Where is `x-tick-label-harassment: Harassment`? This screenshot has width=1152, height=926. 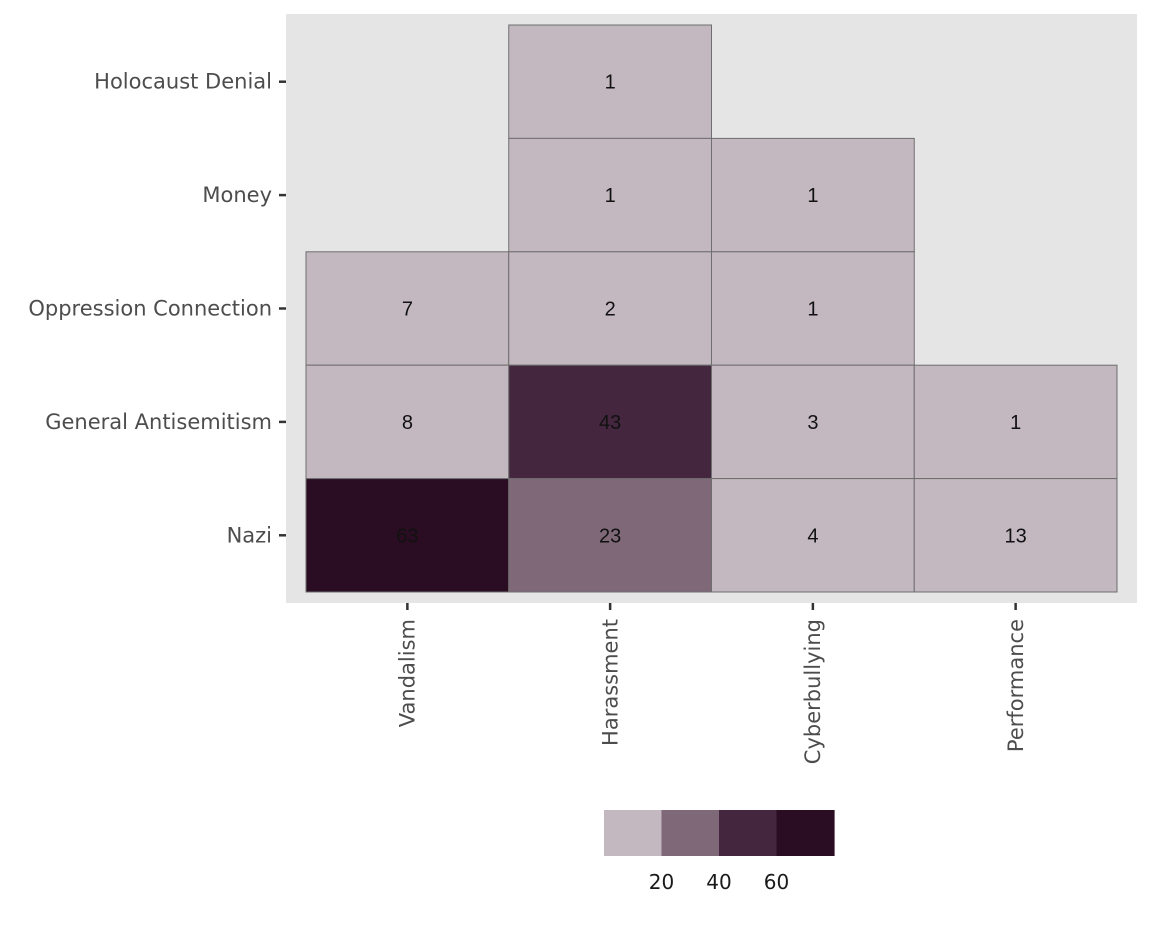 x-tick-label-harassment: Harassment is located at coordinates (610, 682).